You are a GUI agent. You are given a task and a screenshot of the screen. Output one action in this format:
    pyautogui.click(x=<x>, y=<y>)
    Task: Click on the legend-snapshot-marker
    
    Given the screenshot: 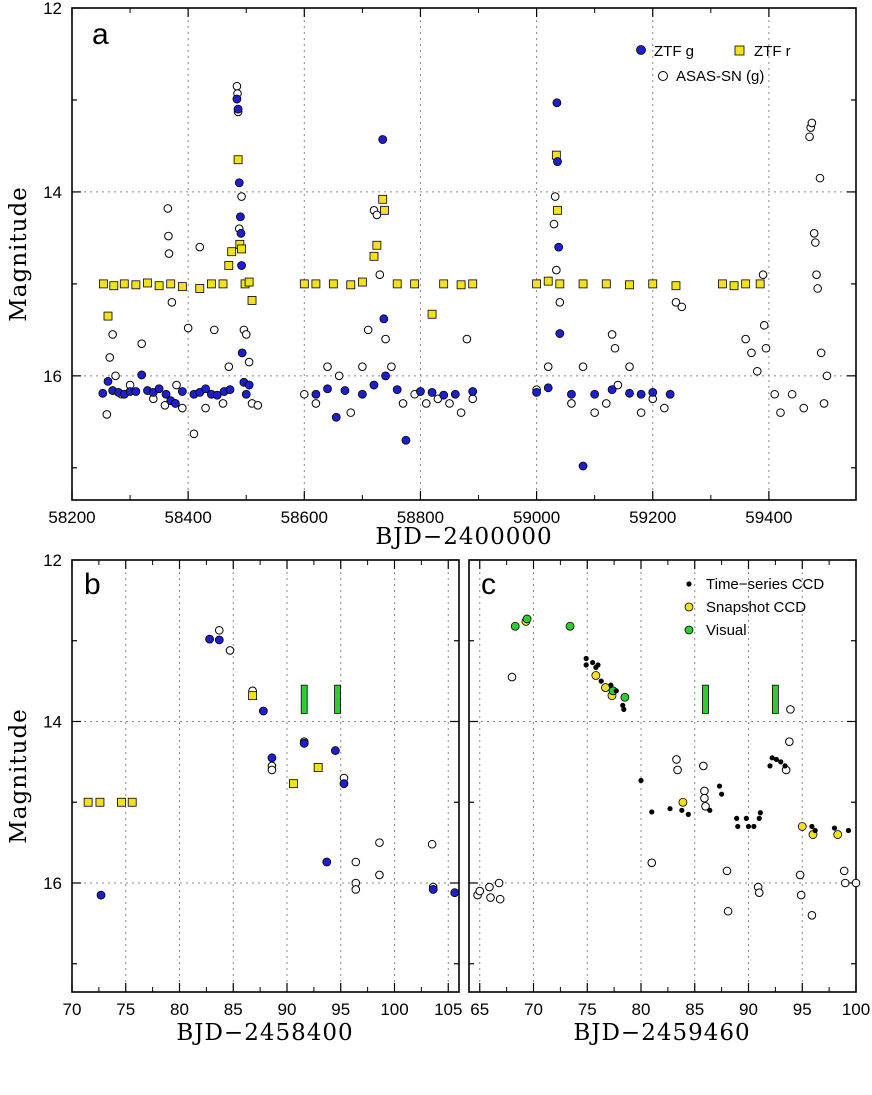 What is the action you would take?
    pyautogui.click(x=689, y=607)
    